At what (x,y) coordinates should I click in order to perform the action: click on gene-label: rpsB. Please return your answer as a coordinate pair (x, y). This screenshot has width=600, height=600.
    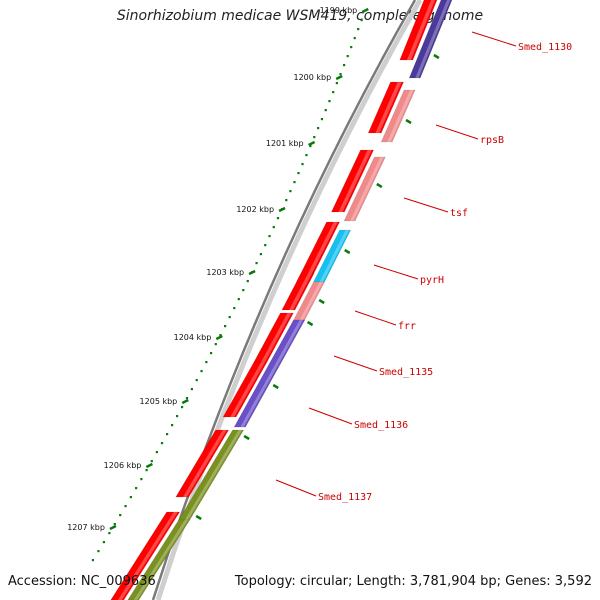
    Looking at the image, I should click on (492, 140).